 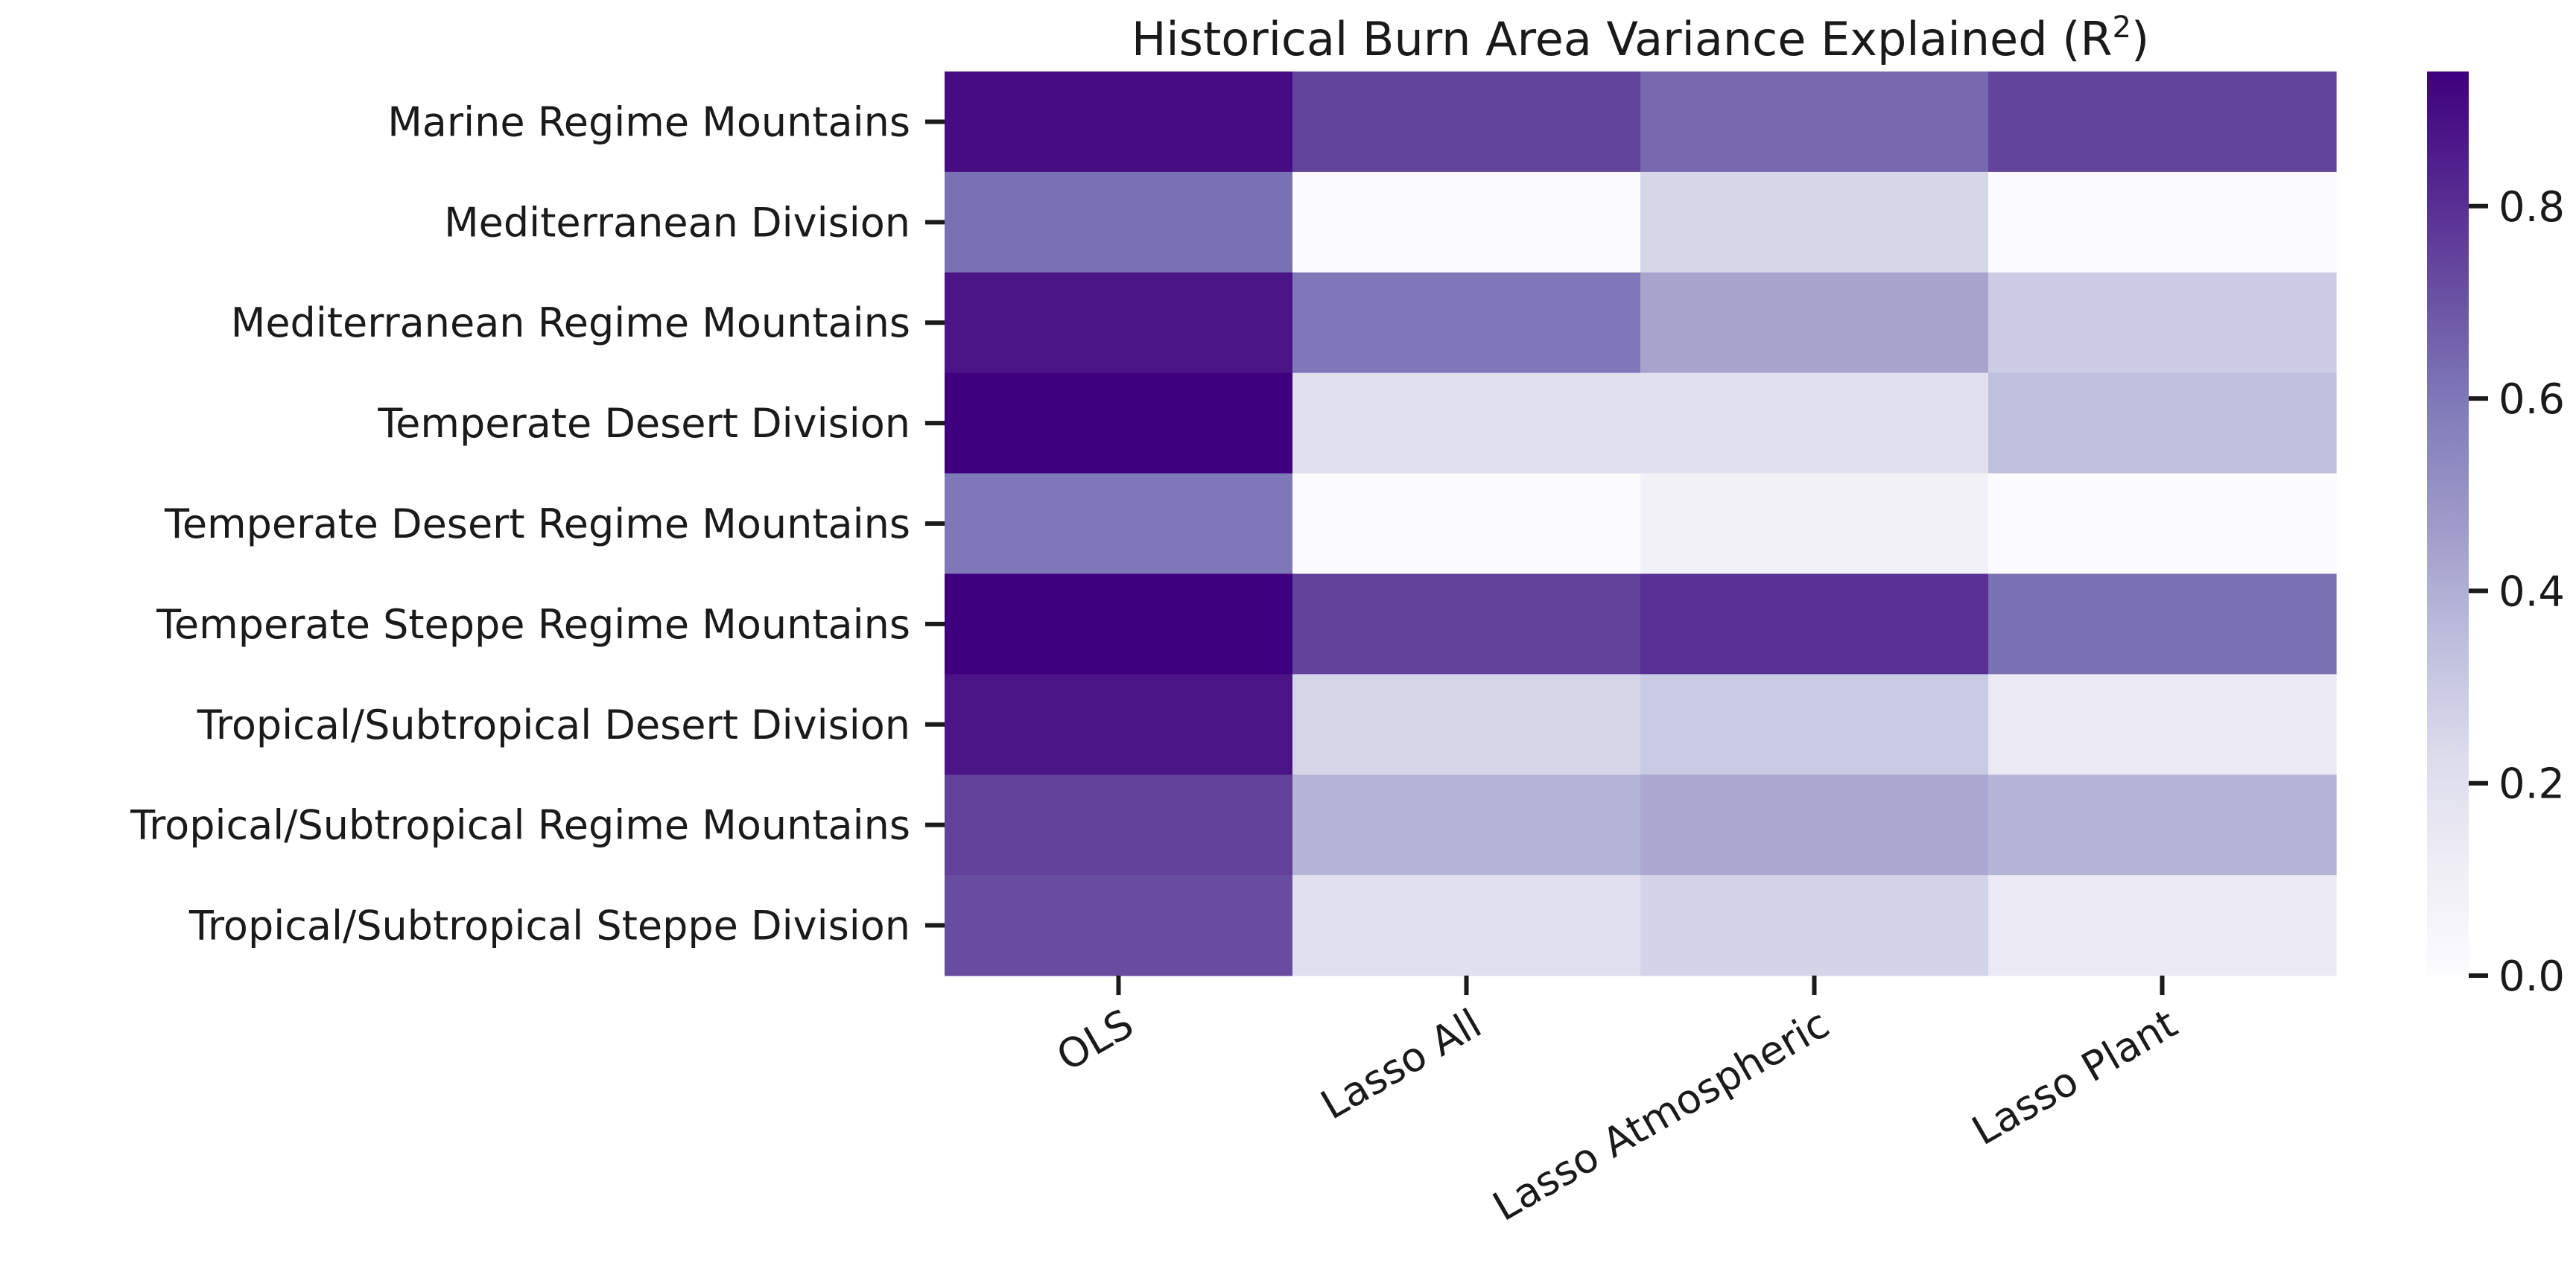 What do you see at coordinates (533, 625) in the screenshot?
I see `row-tick-label: Temperate Steppe Regime Mountains` at bounding box center [533, 625].